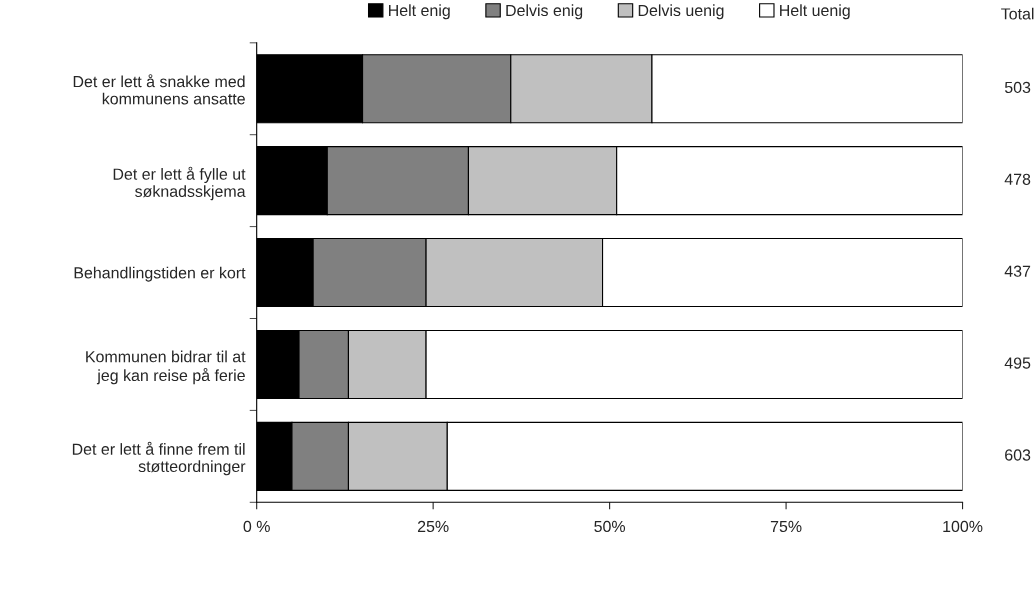  I want to click on legend-label: Delvis uenig, so click(681, 12).